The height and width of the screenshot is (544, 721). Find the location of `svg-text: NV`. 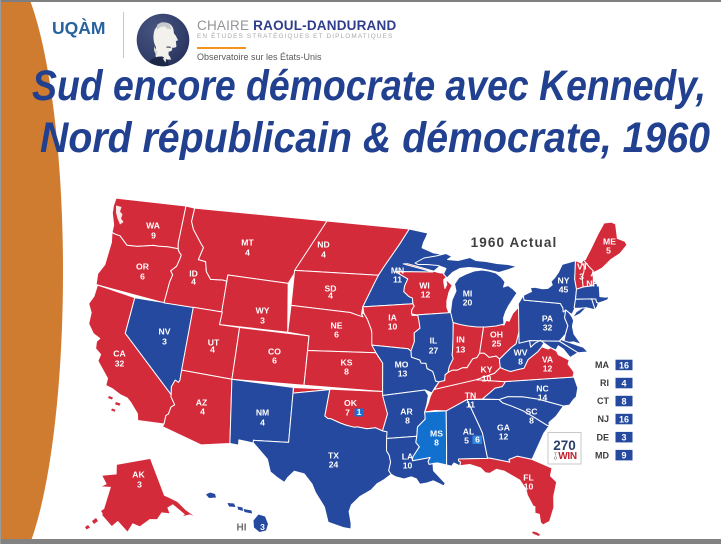

svg-text: NV is located at coordinates (165, 332).